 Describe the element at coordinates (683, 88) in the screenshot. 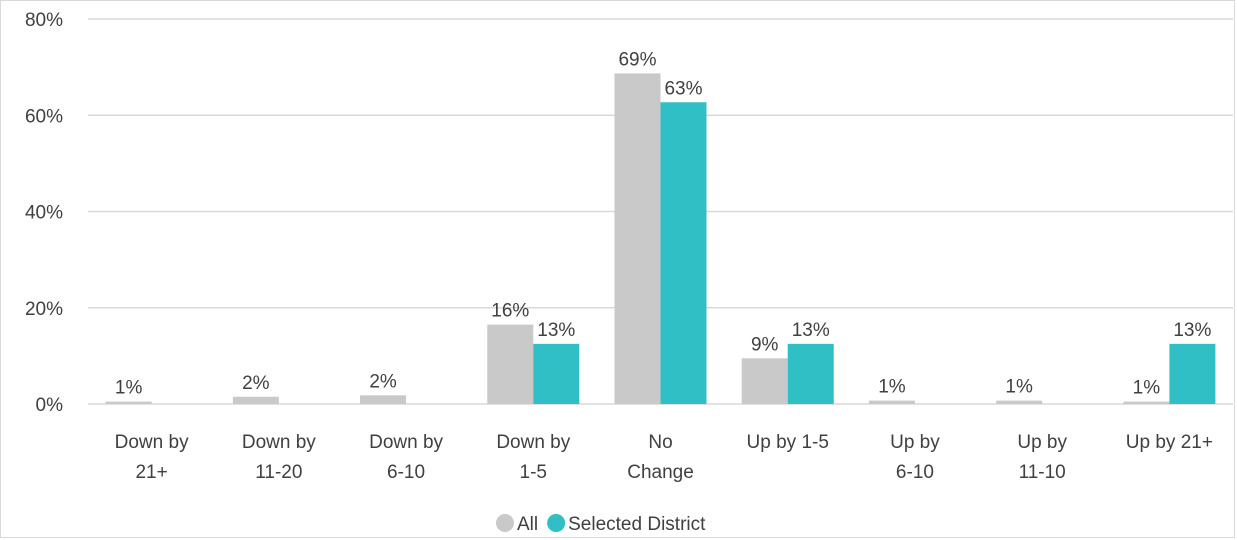

I see `data-label: 63%` at that location.